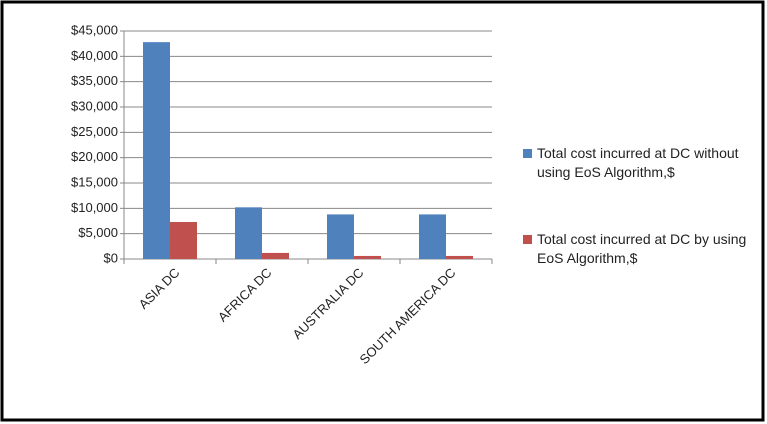 The width and height of the screenshot is (767, 424). What do you see at coordinates (94, 131) in the screenshot?
I see `y-tick-label: $25,000` at bounding box center [94, 131].